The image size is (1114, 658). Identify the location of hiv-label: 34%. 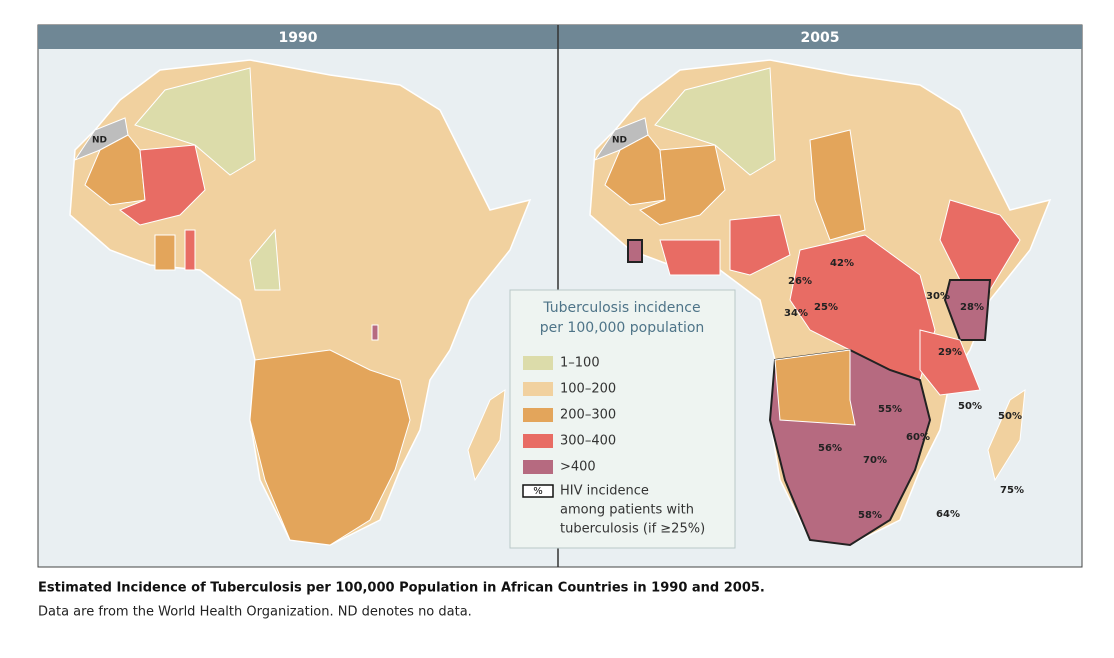
(796, 313).